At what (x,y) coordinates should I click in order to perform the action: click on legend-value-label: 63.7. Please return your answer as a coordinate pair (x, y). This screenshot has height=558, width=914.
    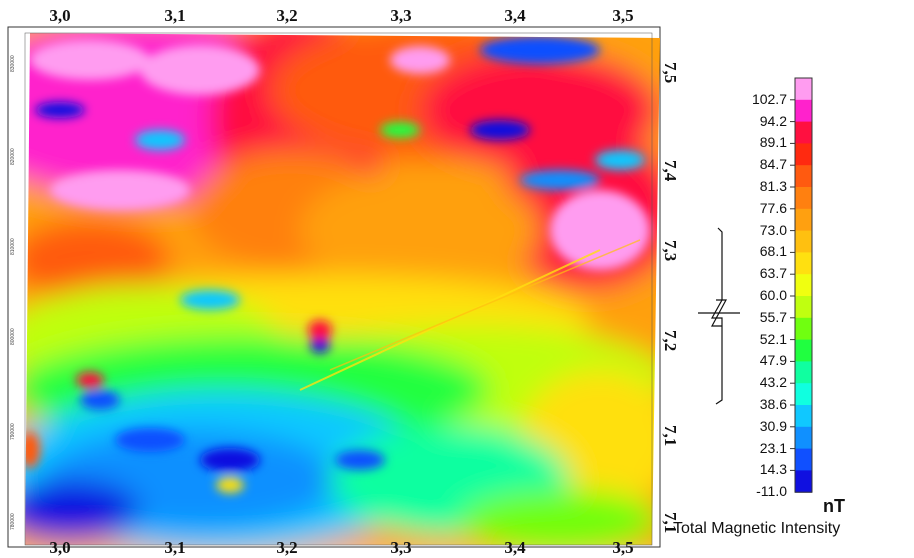
    Looking at the image, I should click on (773, 273).